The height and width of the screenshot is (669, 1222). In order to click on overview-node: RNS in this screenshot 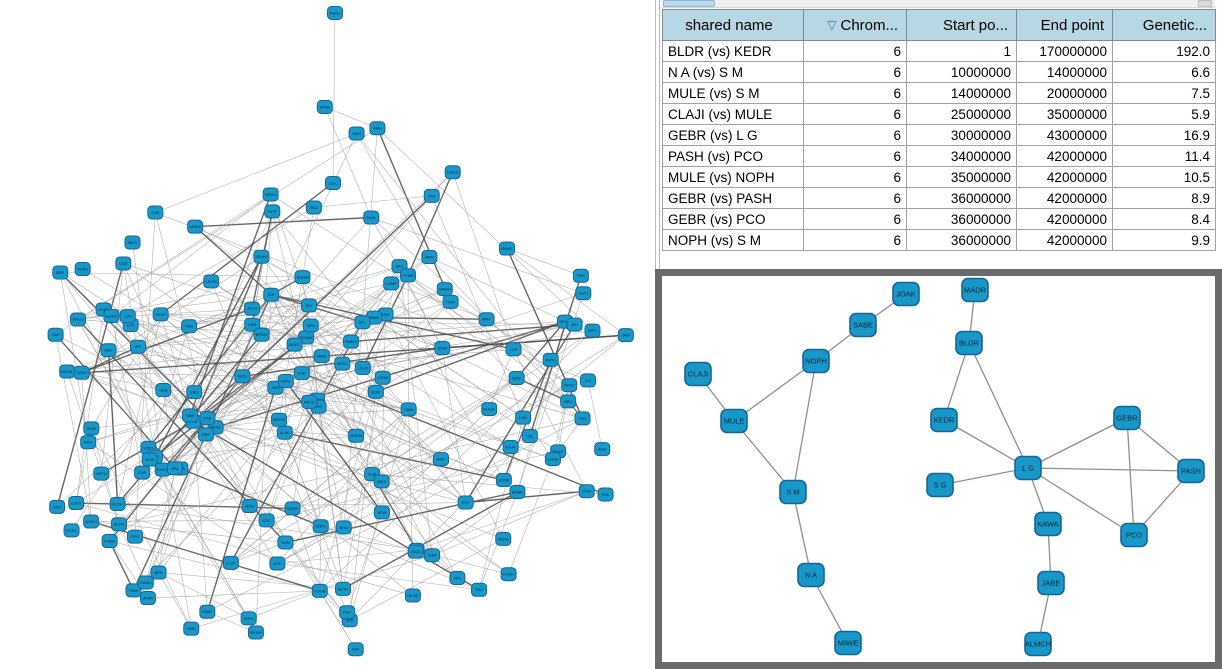, I will do `click(189, 326)`.